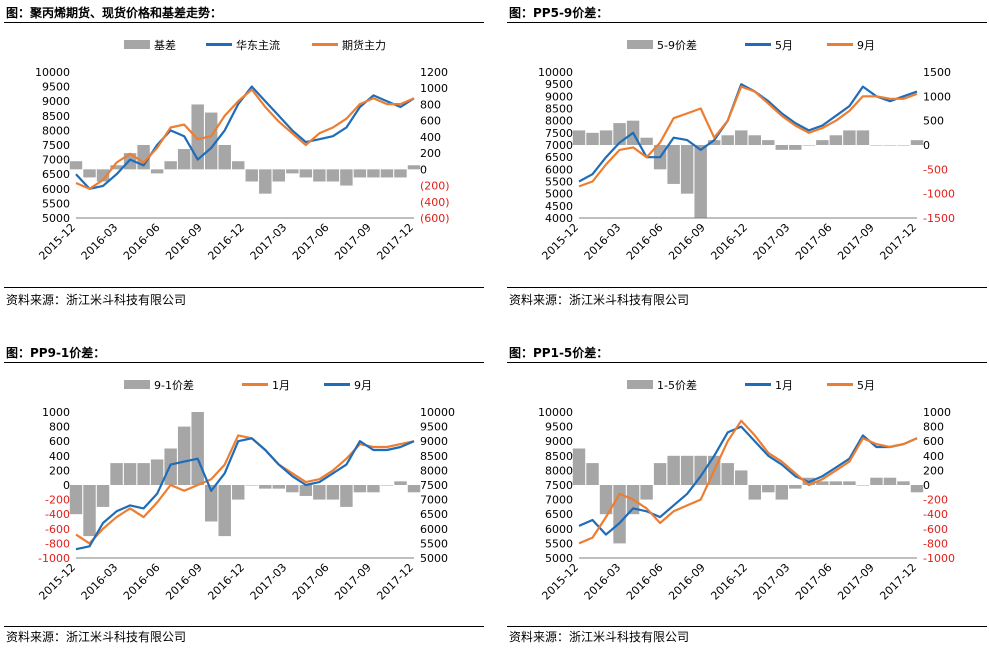 This screenshot has width=989, height=664. Describe the element at coordinates (59, 456) in the screenshot. I see `y-left-tick-label: 400` at that location.